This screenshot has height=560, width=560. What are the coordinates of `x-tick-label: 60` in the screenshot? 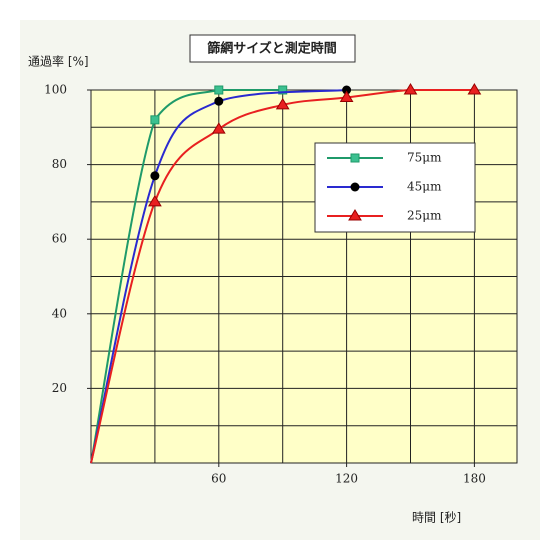 It's located at (218, 479).